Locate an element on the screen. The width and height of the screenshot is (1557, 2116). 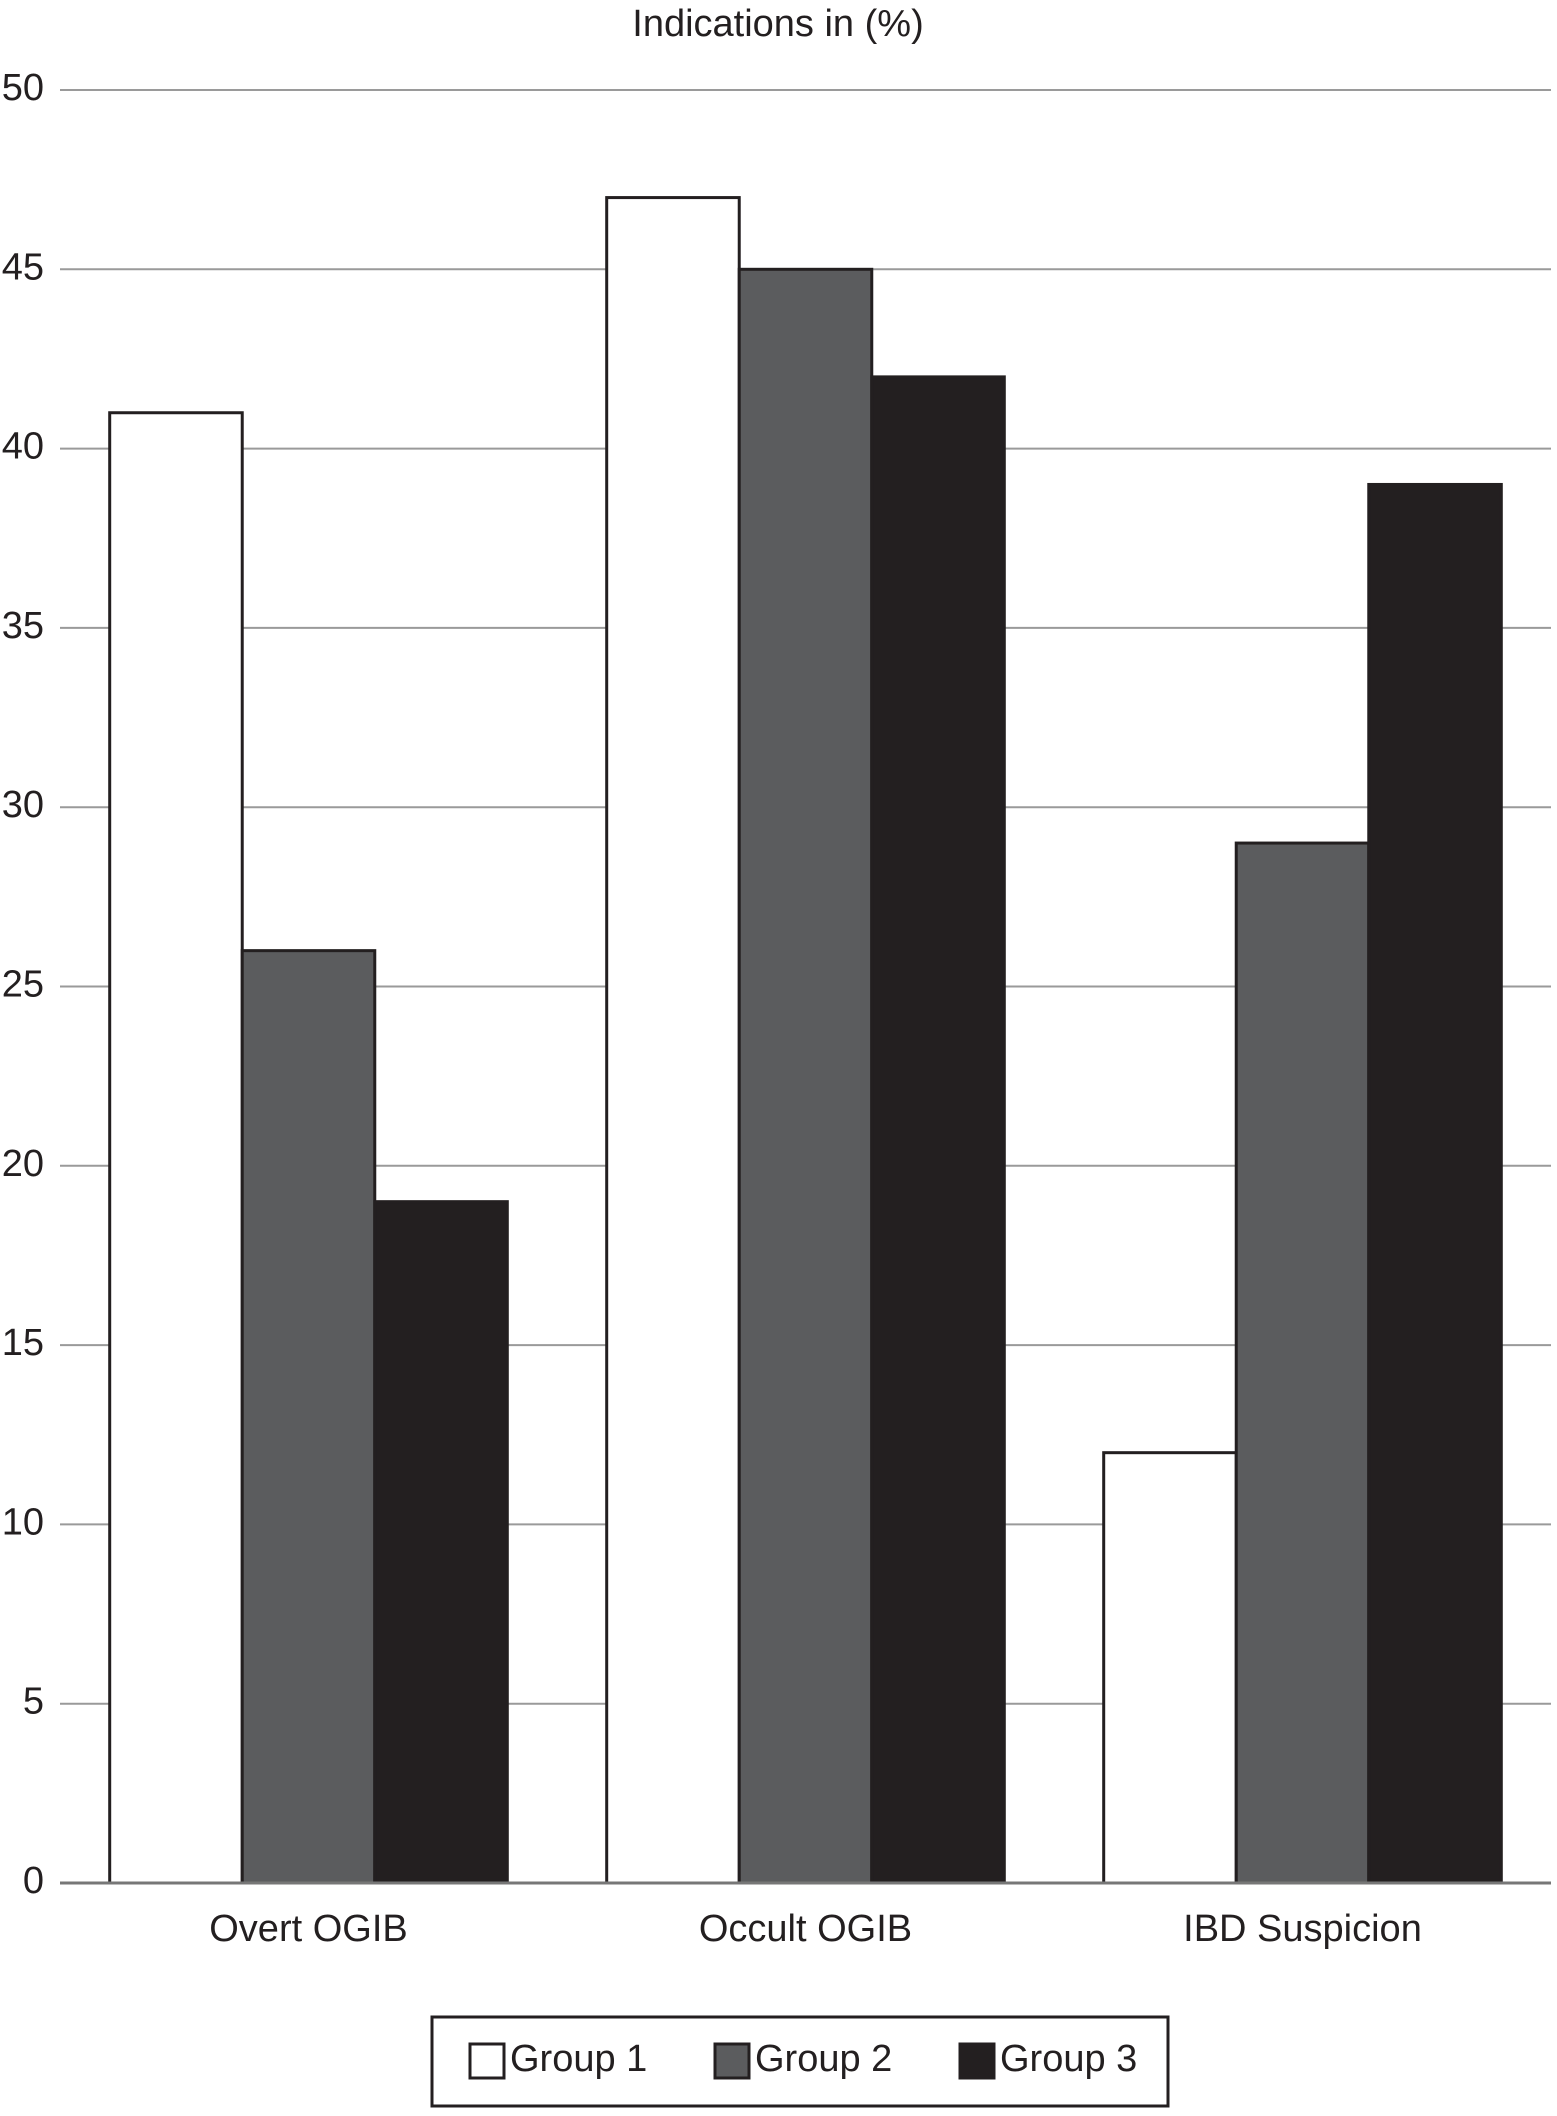
y-tick-label: 25 is located at coordinates (23, 985).